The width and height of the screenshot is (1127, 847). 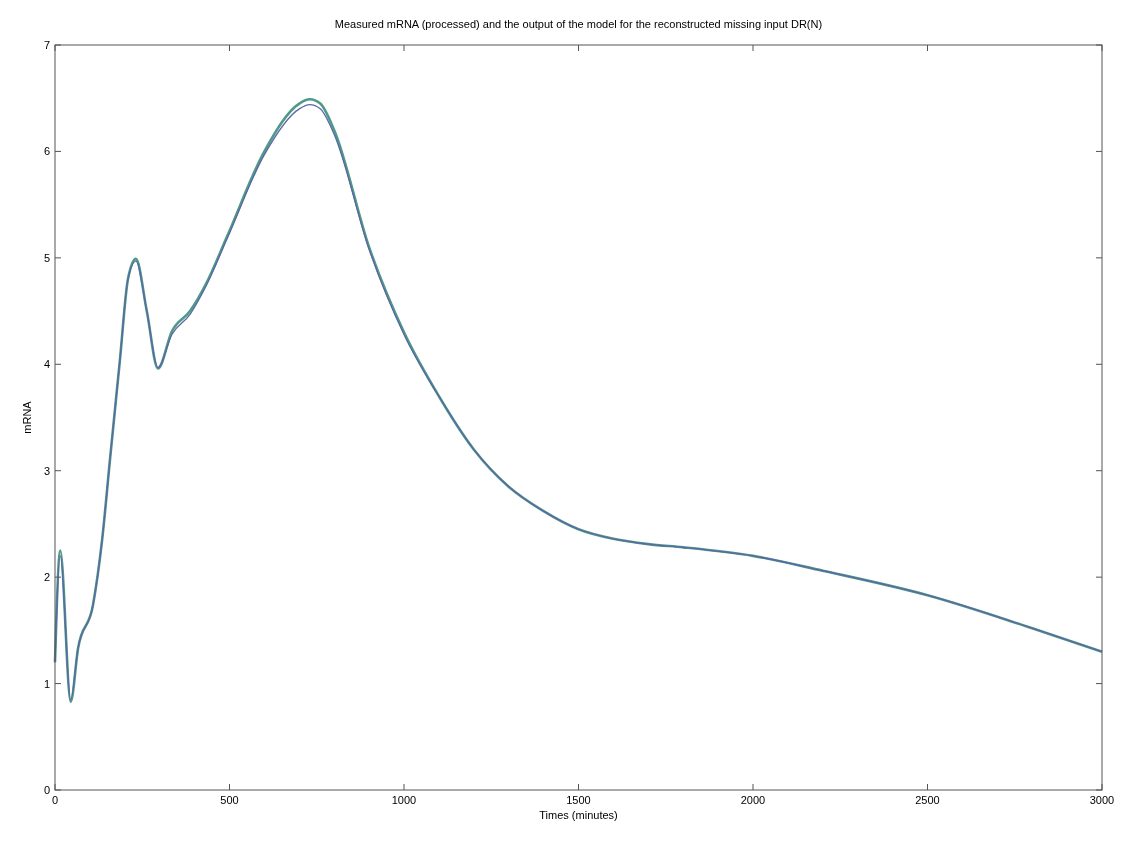 What do you see at coordinates (578, 815) in the screenshot?
I see `x-axis-title: Times (minutes)` at bounding box center [578, 815].